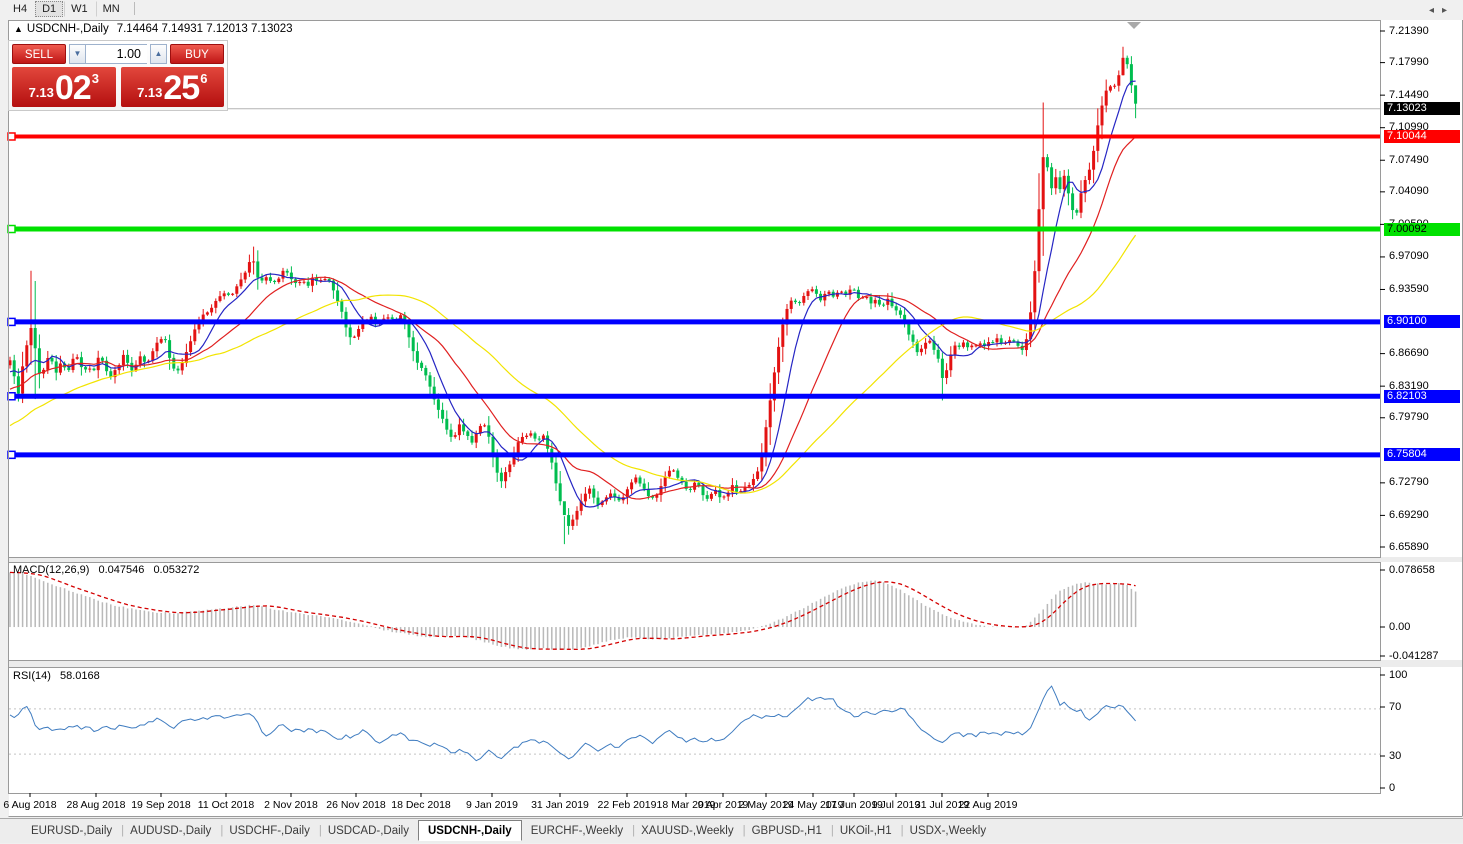  Describe the element at coordinates (1409, 385) in the screenshot. I see `price-tick-label: 6.83190` at that location.